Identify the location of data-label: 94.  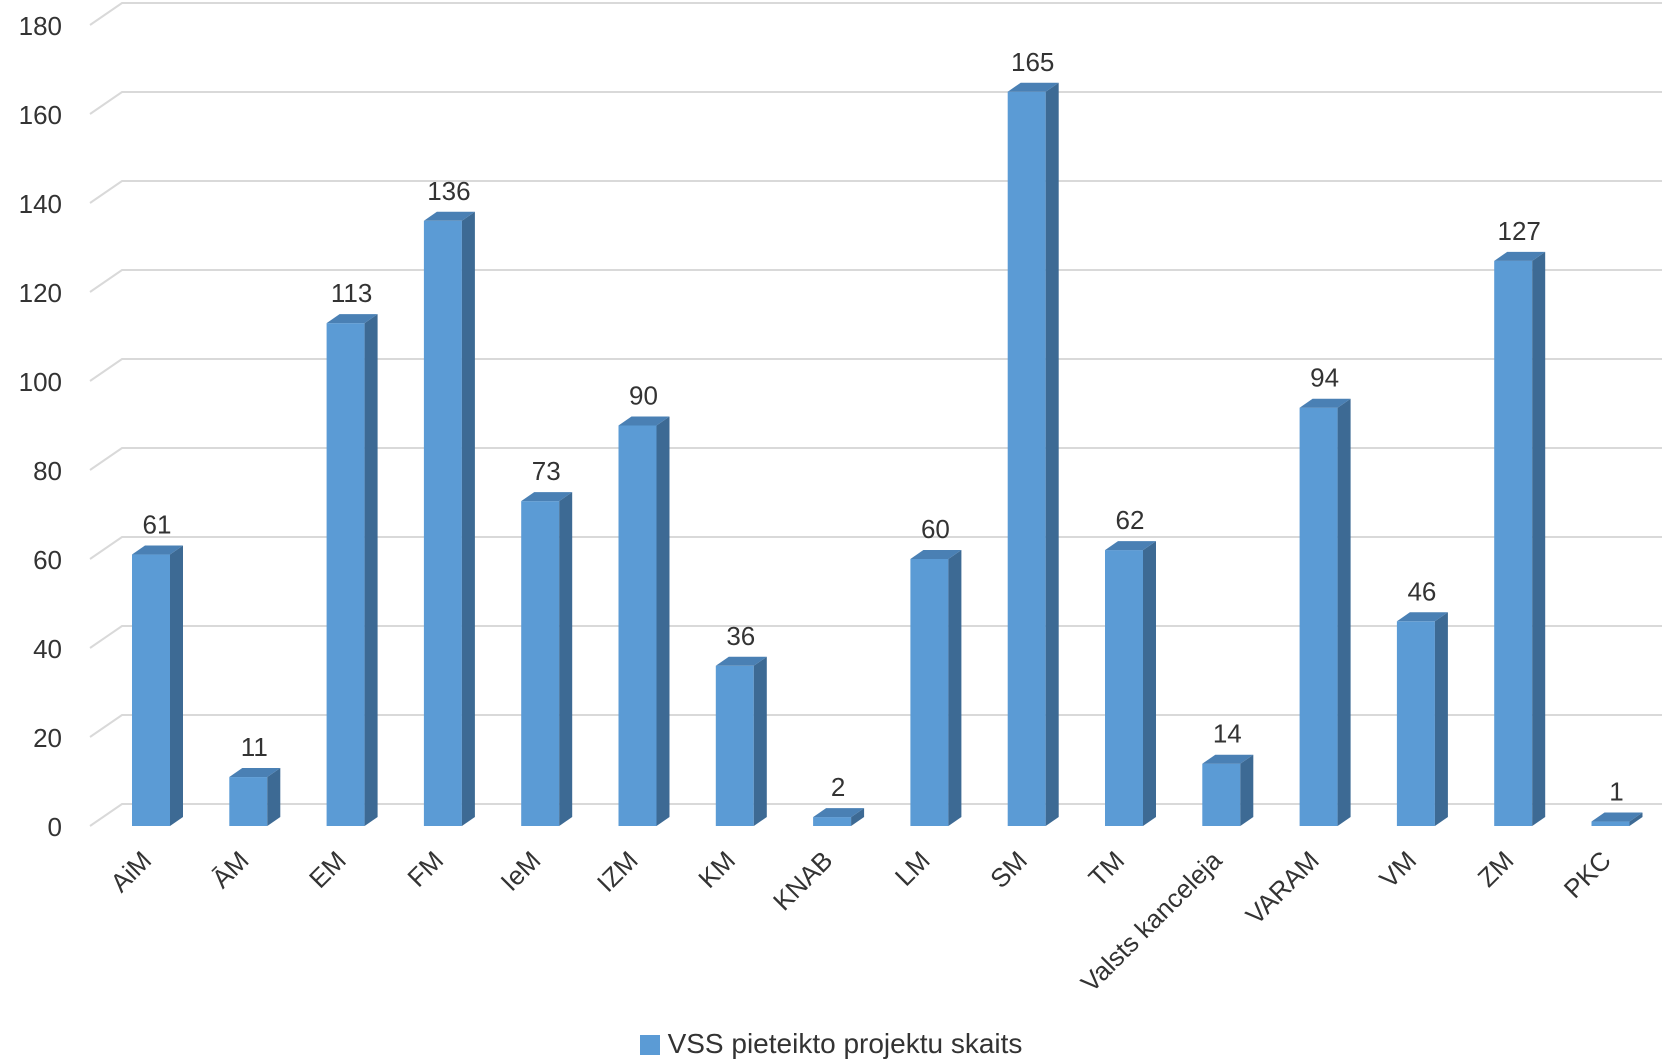
(1324, 378).